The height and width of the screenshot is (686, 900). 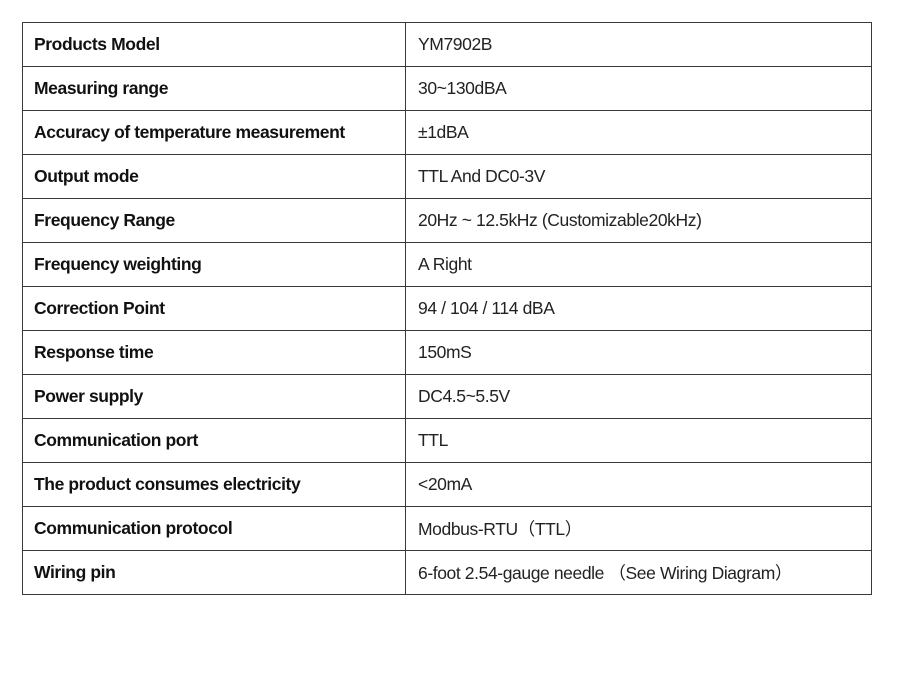 I want to click on table-row: Output mode TTL And DC0-3V, so click(x=447, y=176).